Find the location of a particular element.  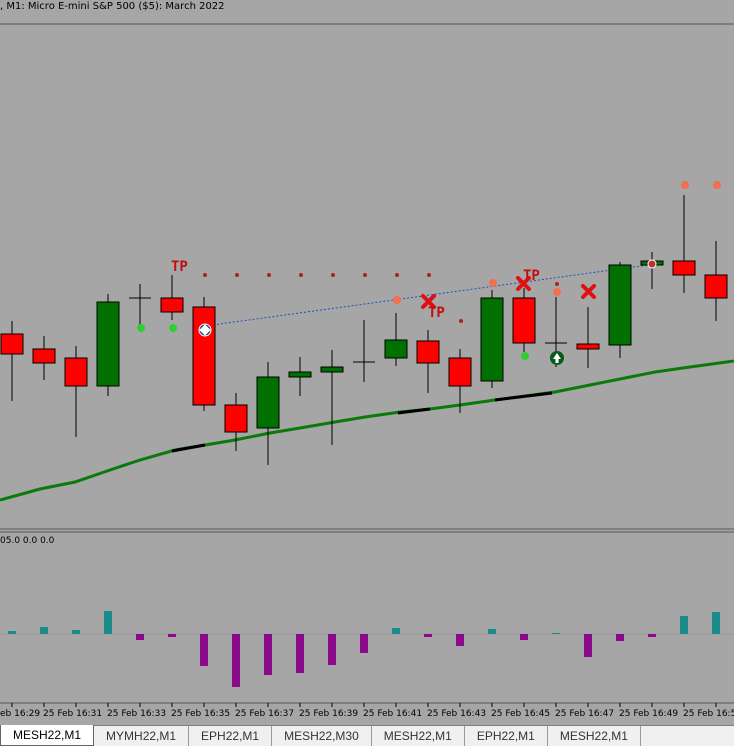

x-axis-label: 25 Feb 16:31 is located at coordinates (72, 714).